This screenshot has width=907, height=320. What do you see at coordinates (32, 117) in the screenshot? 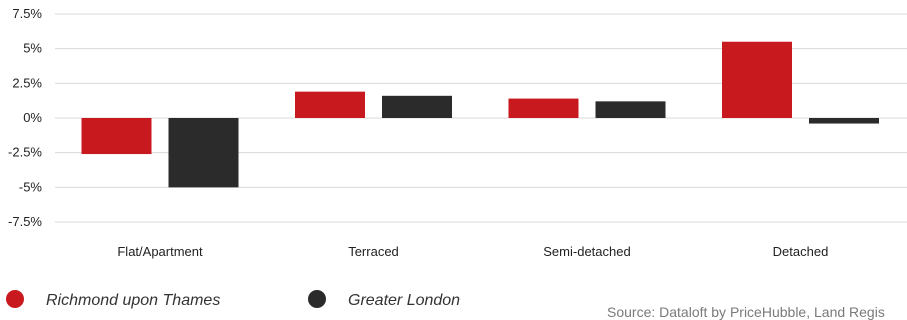
I see `y-tick-label: 0%` at bounding box center [32, 117].